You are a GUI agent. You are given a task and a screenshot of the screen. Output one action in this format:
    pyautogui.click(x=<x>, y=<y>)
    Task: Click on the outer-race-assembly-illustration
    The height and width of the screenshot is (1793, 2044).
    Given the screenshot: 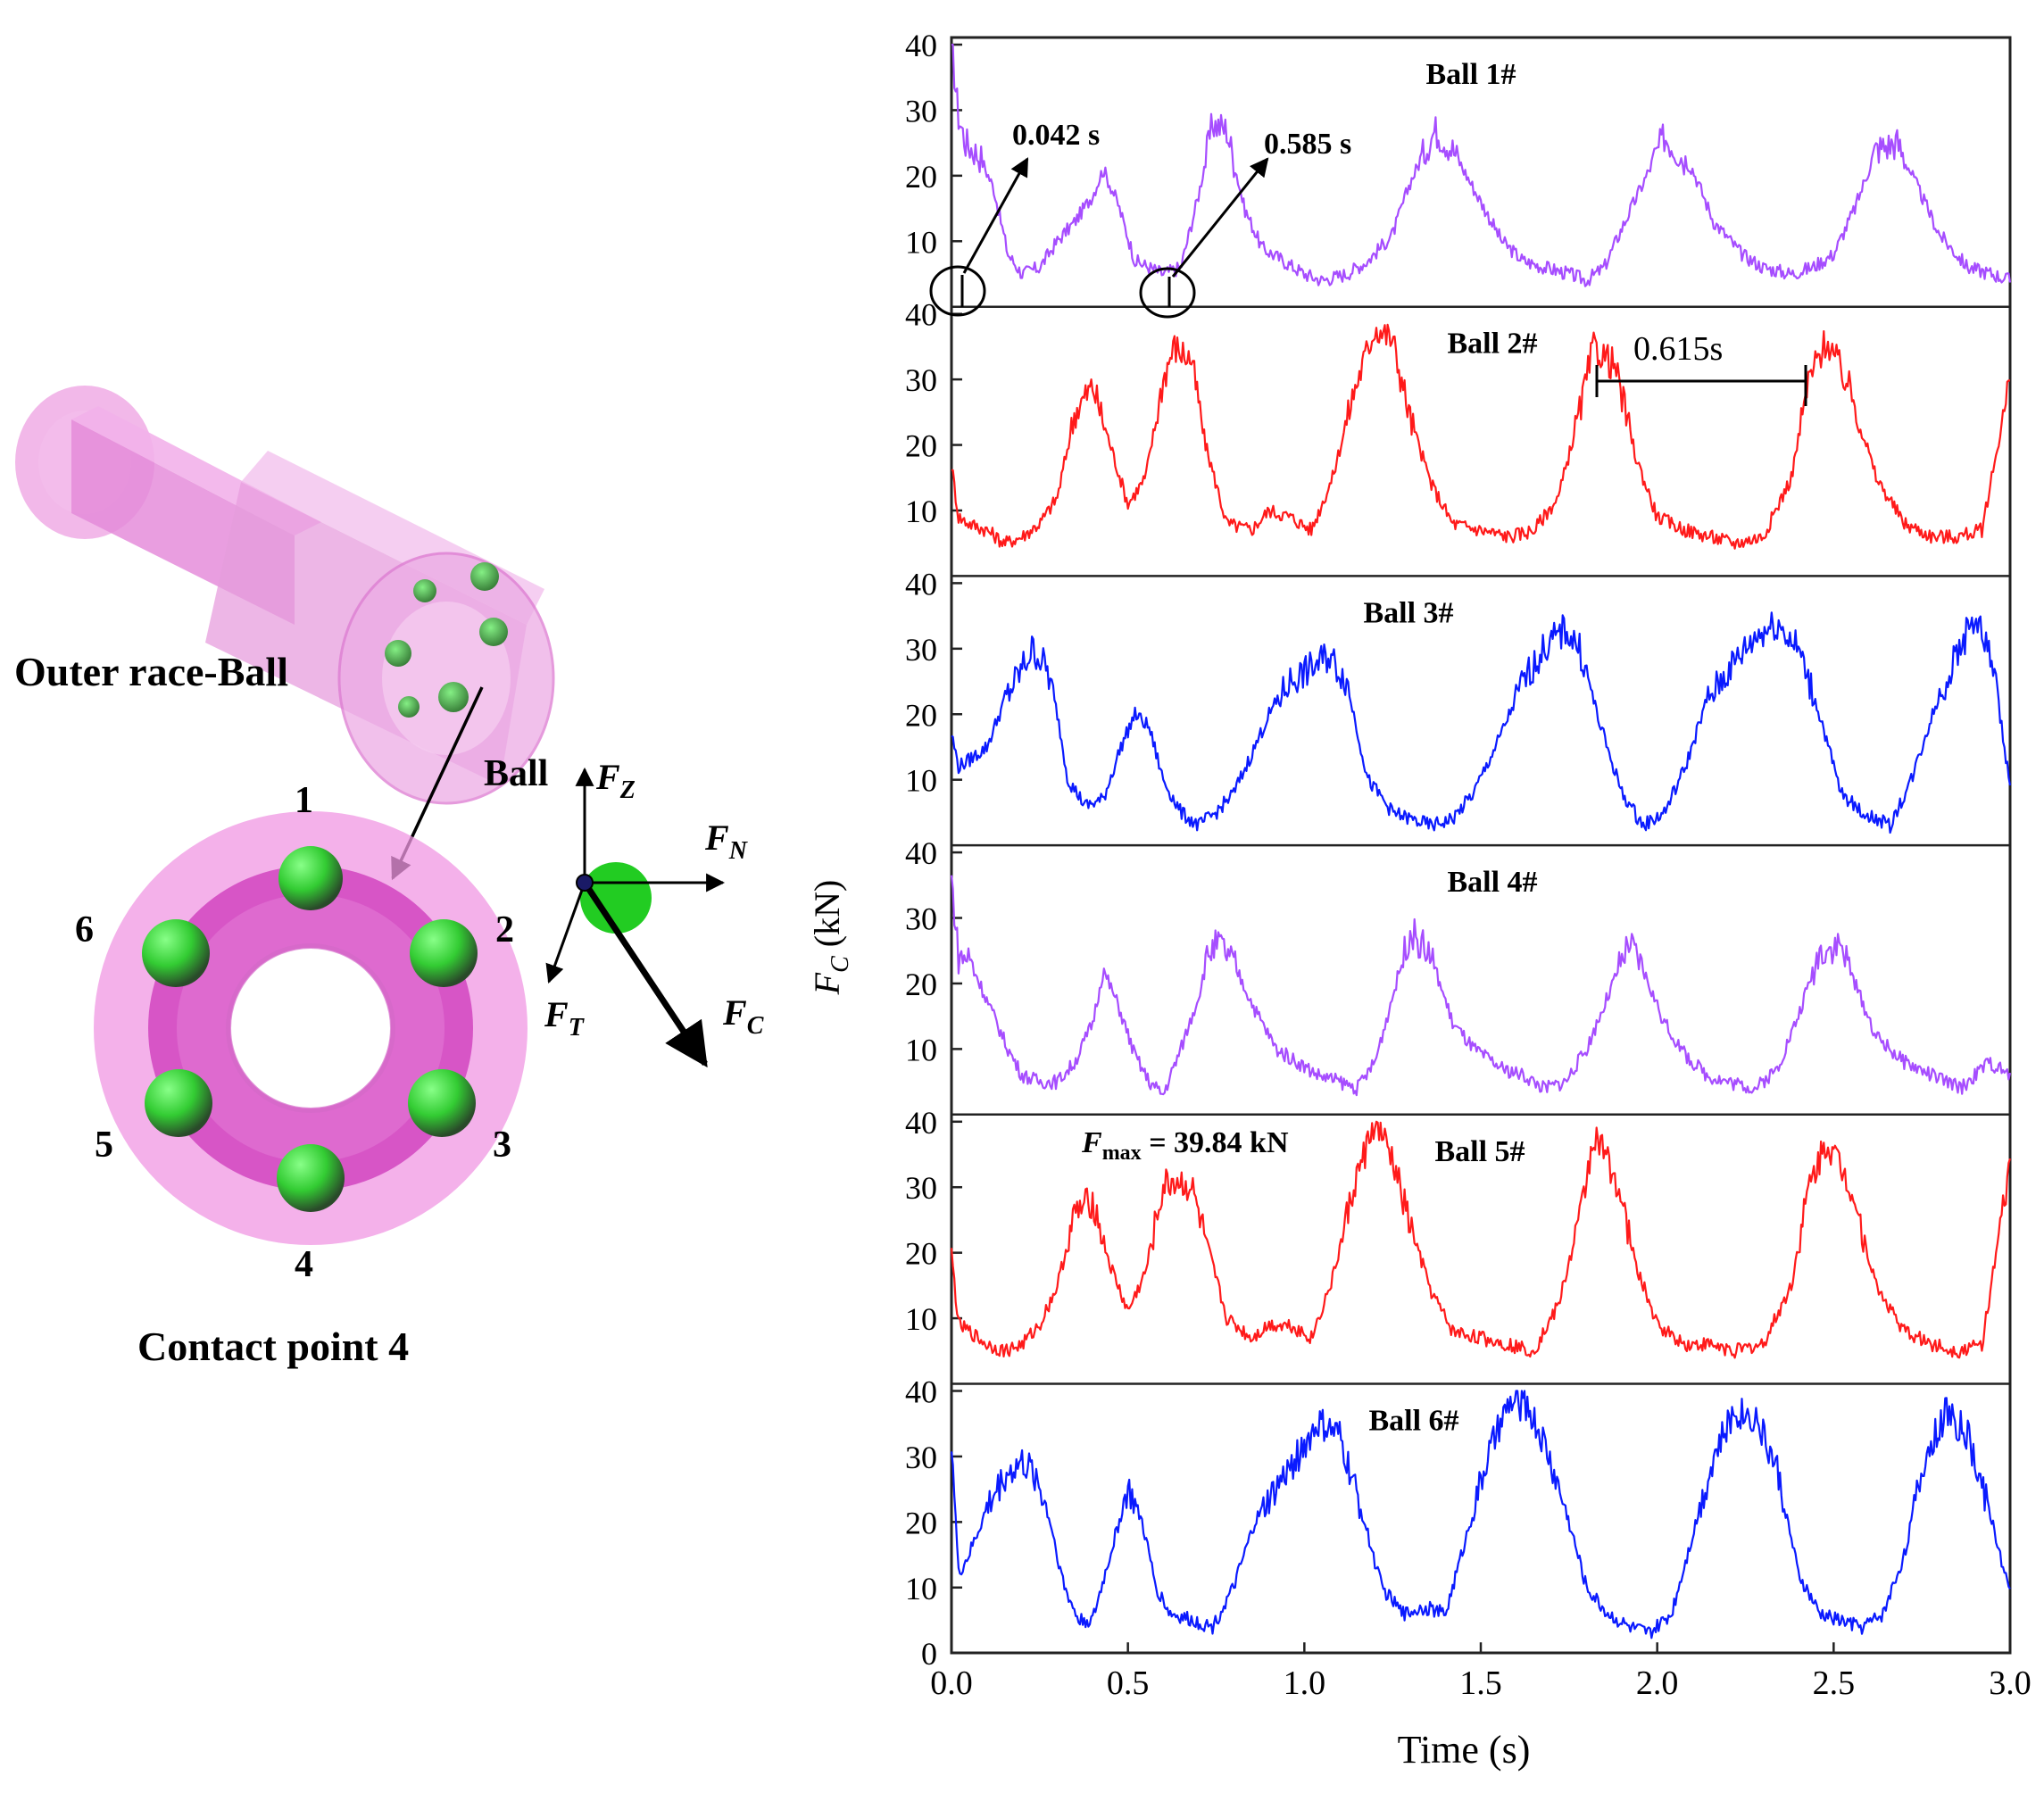 What is the action you would take?
    pyautogui.click(x=285, y=595)
    